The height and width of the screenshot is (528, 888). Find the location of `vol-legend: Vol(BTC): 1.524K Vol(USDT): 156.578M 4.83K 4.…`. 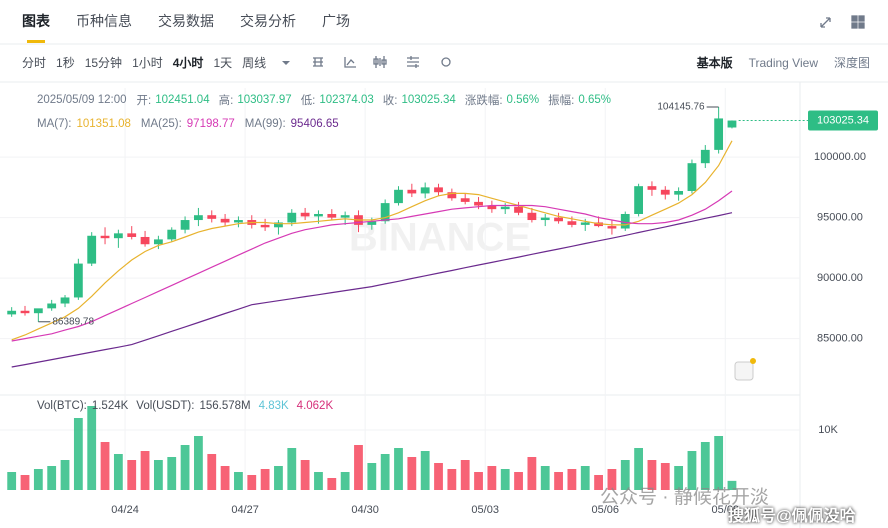

vol-legend: Vol(BTC): 1.524K Vol(USDT): 156.578M 4.83K 4.… is located at coordinates (189, 406).